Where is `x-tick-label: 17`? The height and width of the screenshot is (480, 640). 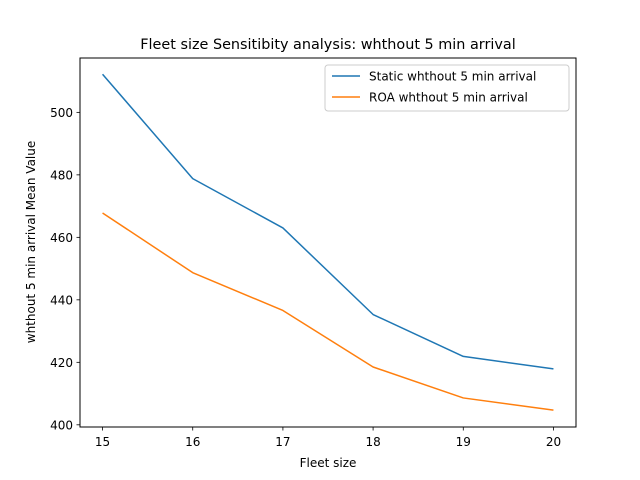 x-tick-label: 17 is located at coordinates (282, 442).